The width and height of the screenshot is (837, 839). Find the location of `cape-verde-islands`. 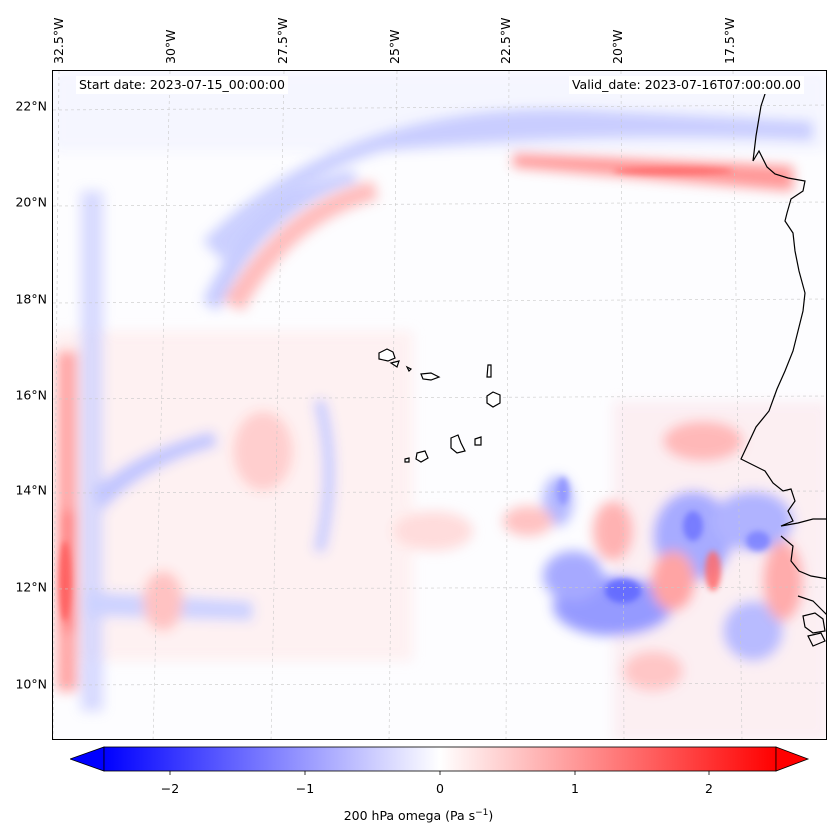

cape-verde-islands is located at coordinates (439, 405).